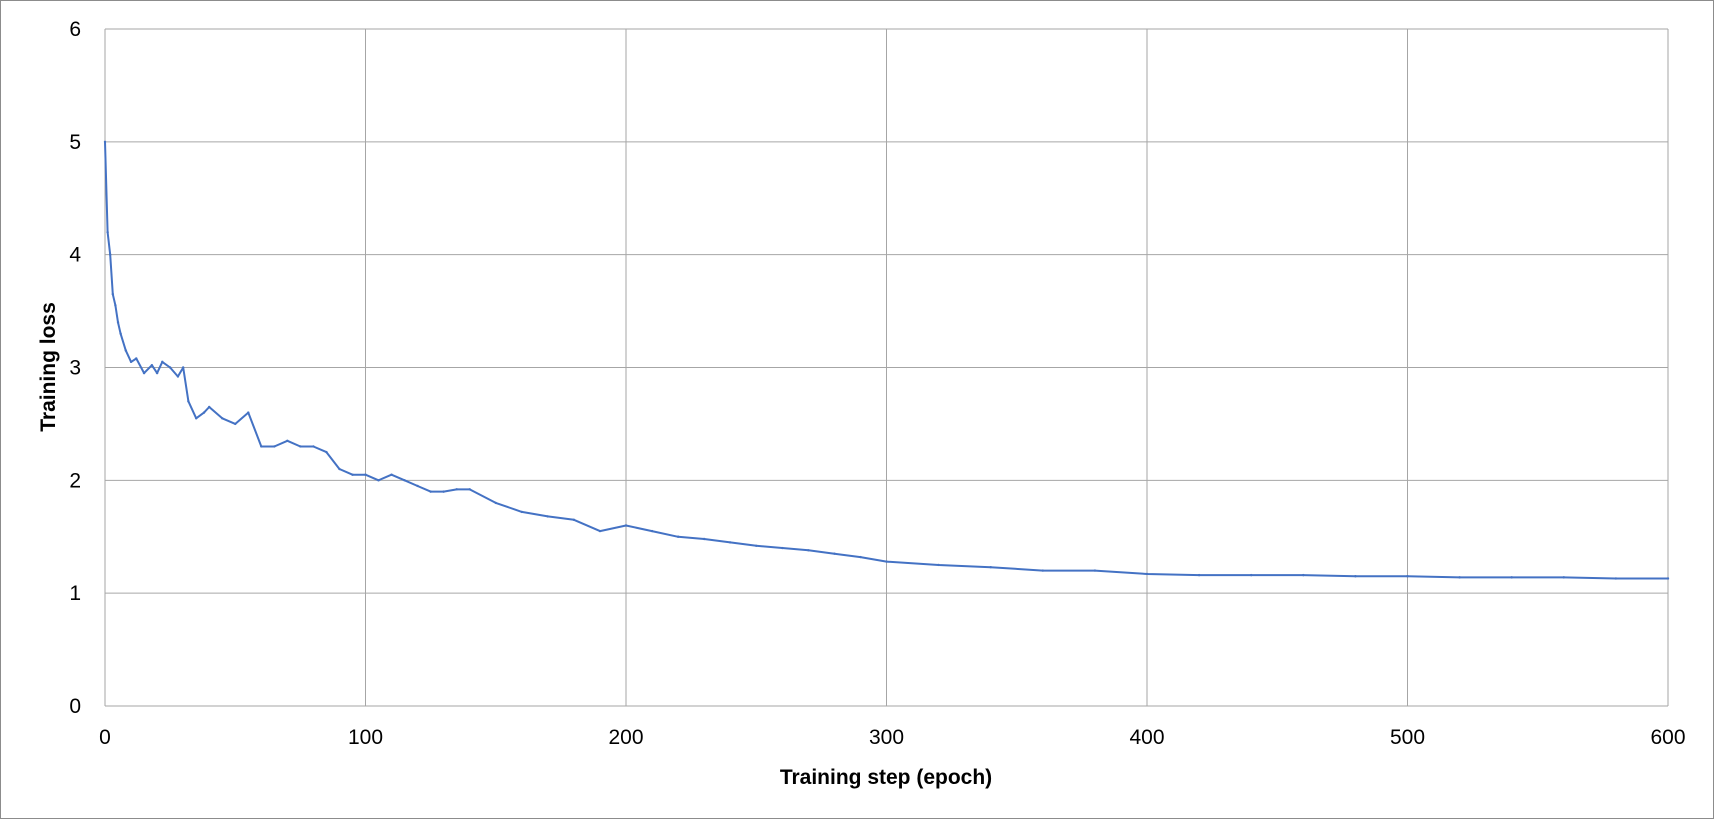 This screenshot has width=1714, height=820. What do you see at coordinates (105, 737) in the screenshot?
I see `x-tick-label: 0` at bounding box center [105, 737].